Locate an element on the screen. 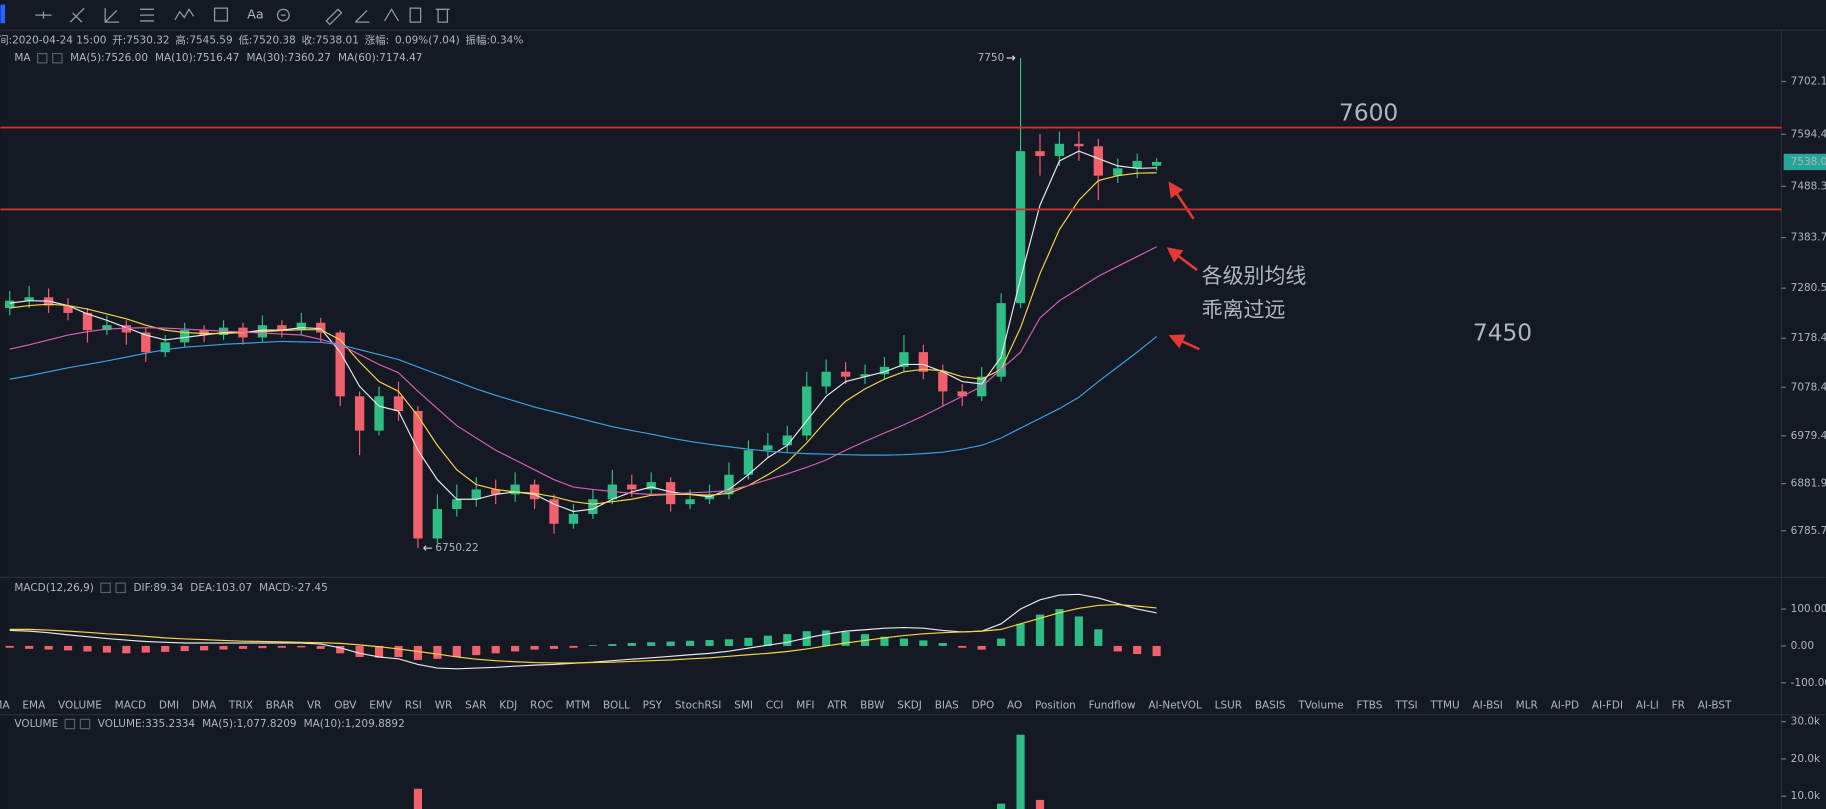 The width and height of the screenshot is (1826, 809). indicator-tab: StochRSI is located at coordinates (698, 705).